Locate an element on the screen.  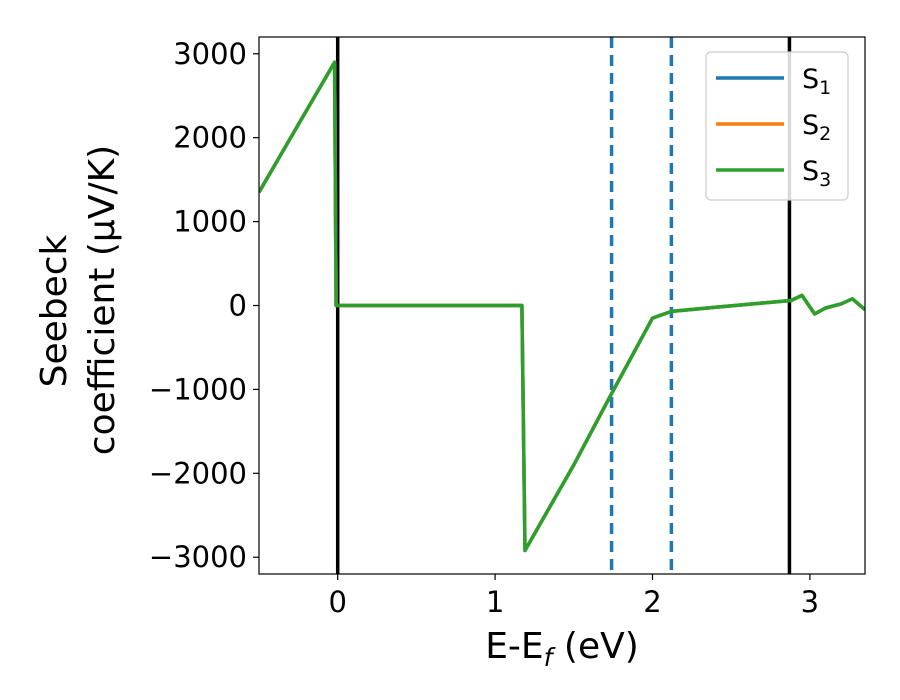
legend-box is located at coordinates (777, 126).